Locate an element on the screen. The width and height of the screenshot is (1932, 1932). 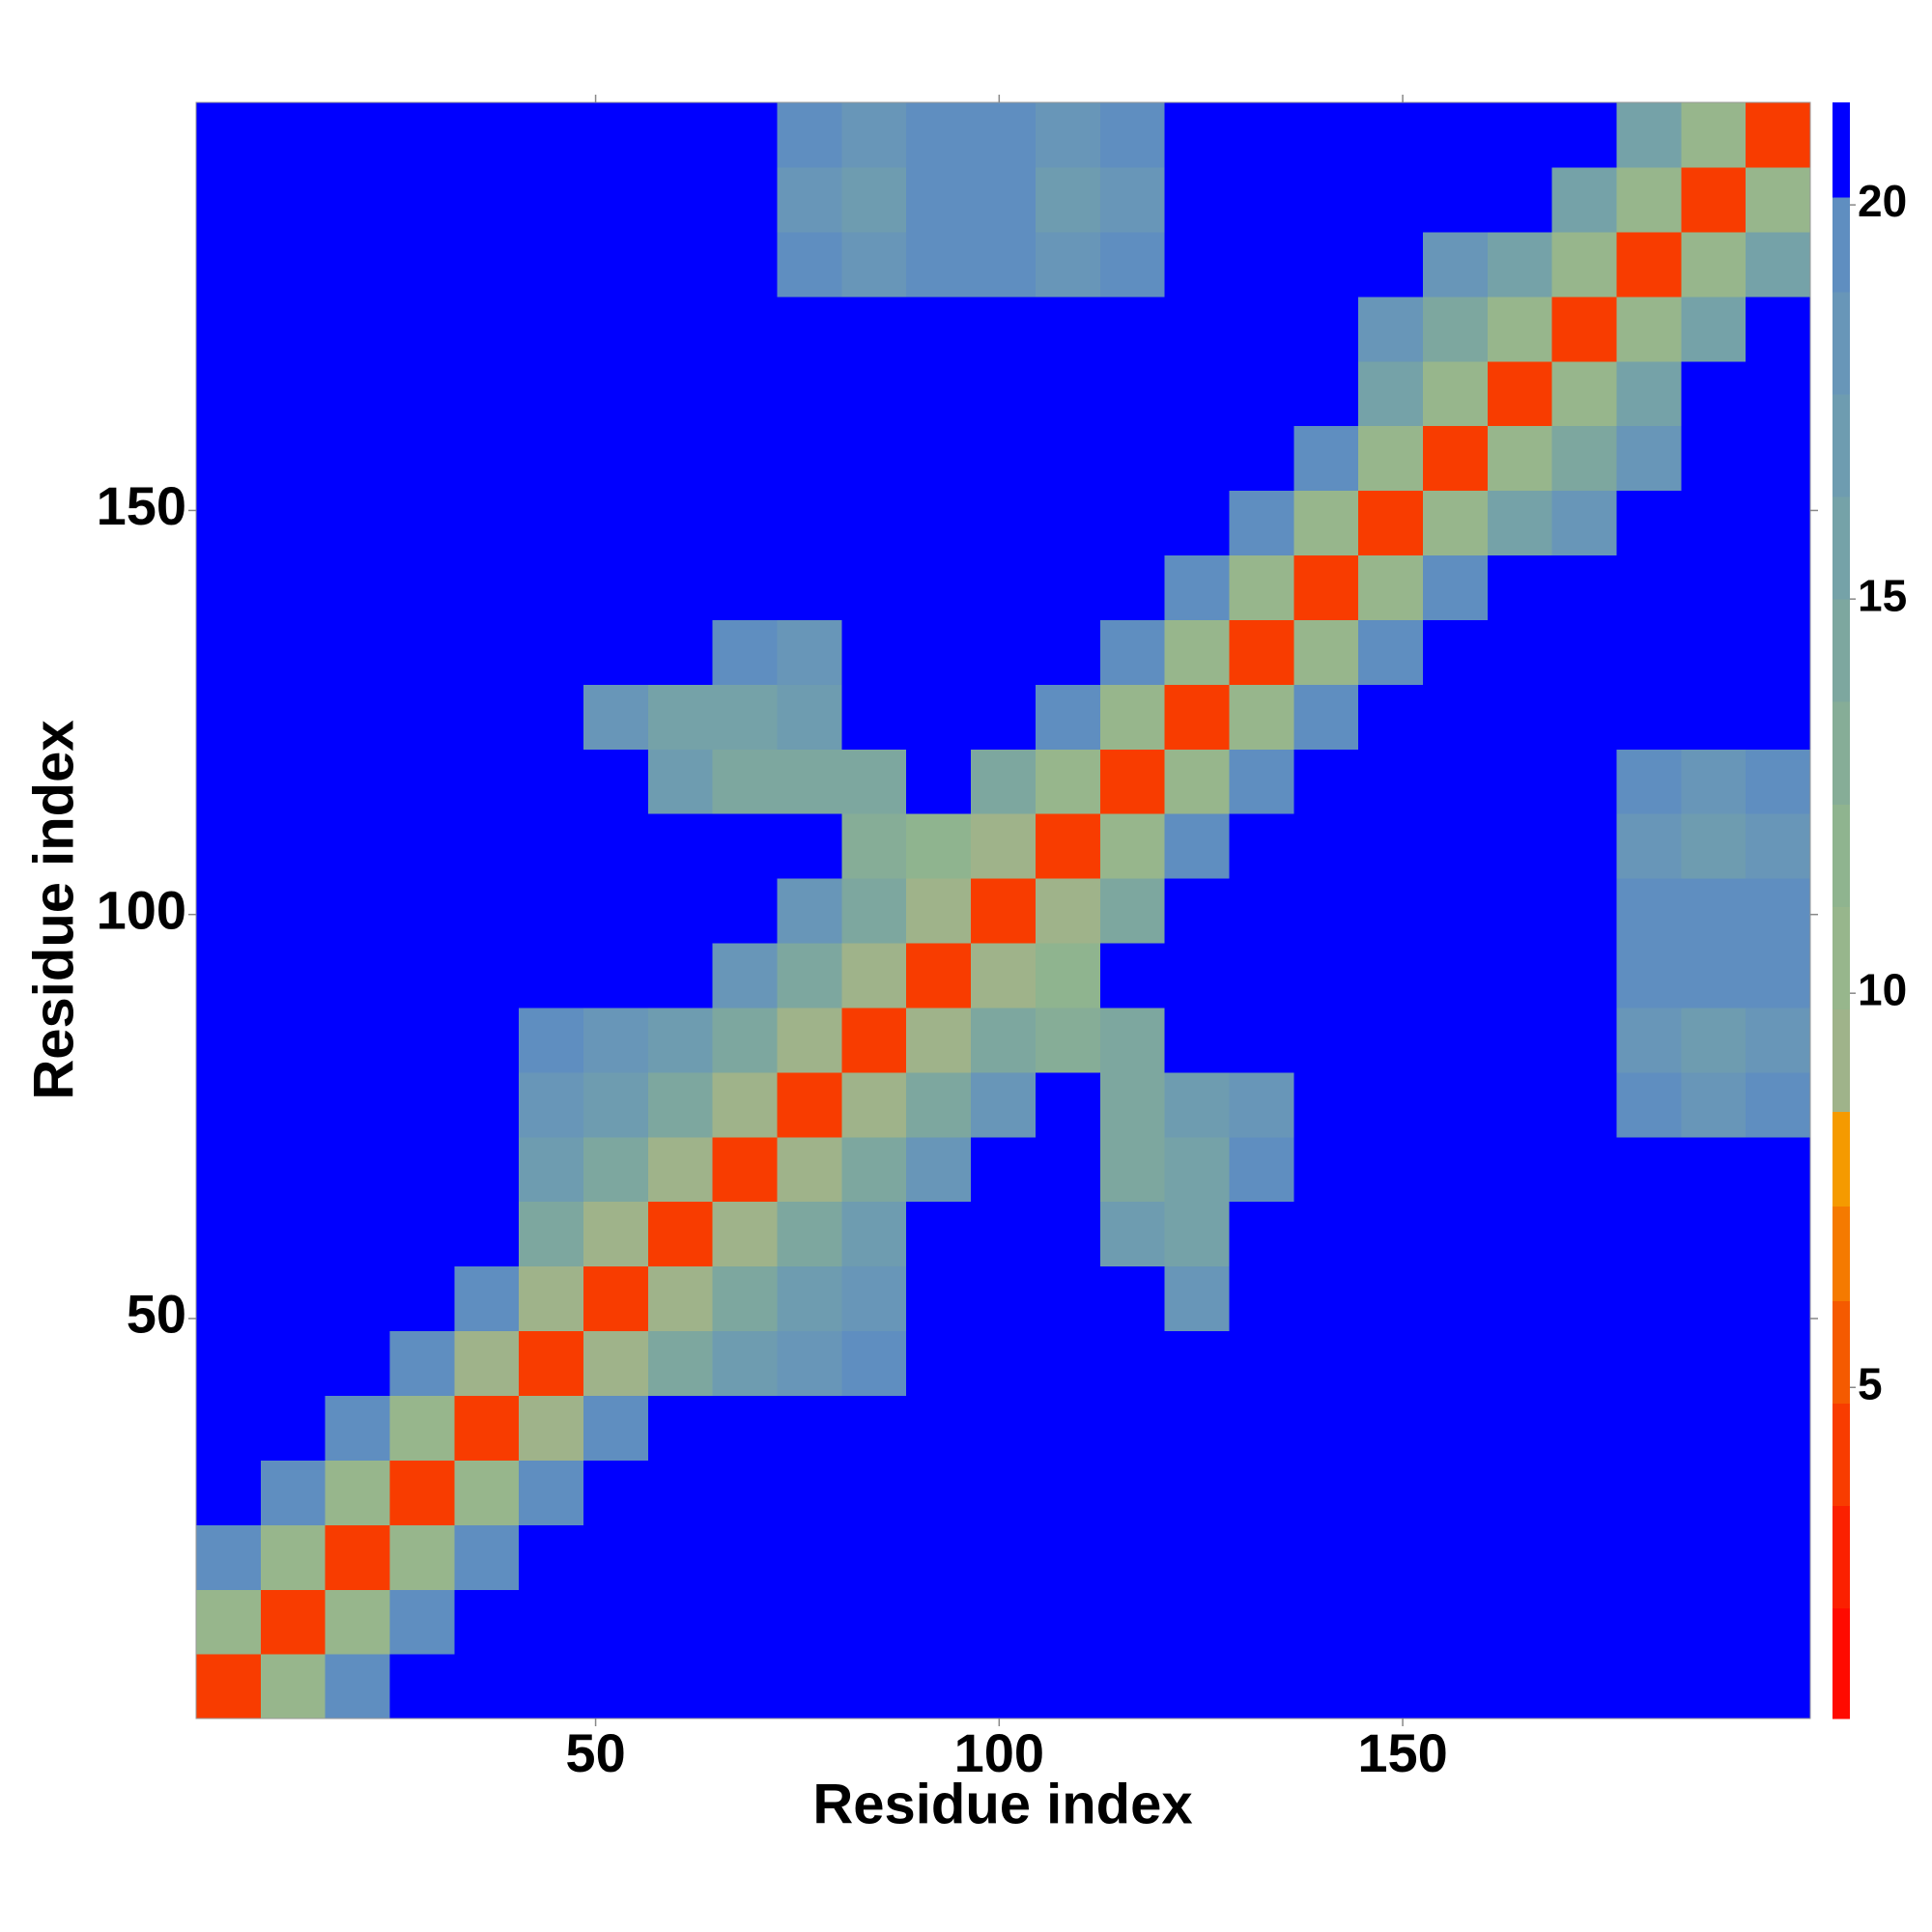
x-tick-label: 150 is located at coordinates (1402, 1752).